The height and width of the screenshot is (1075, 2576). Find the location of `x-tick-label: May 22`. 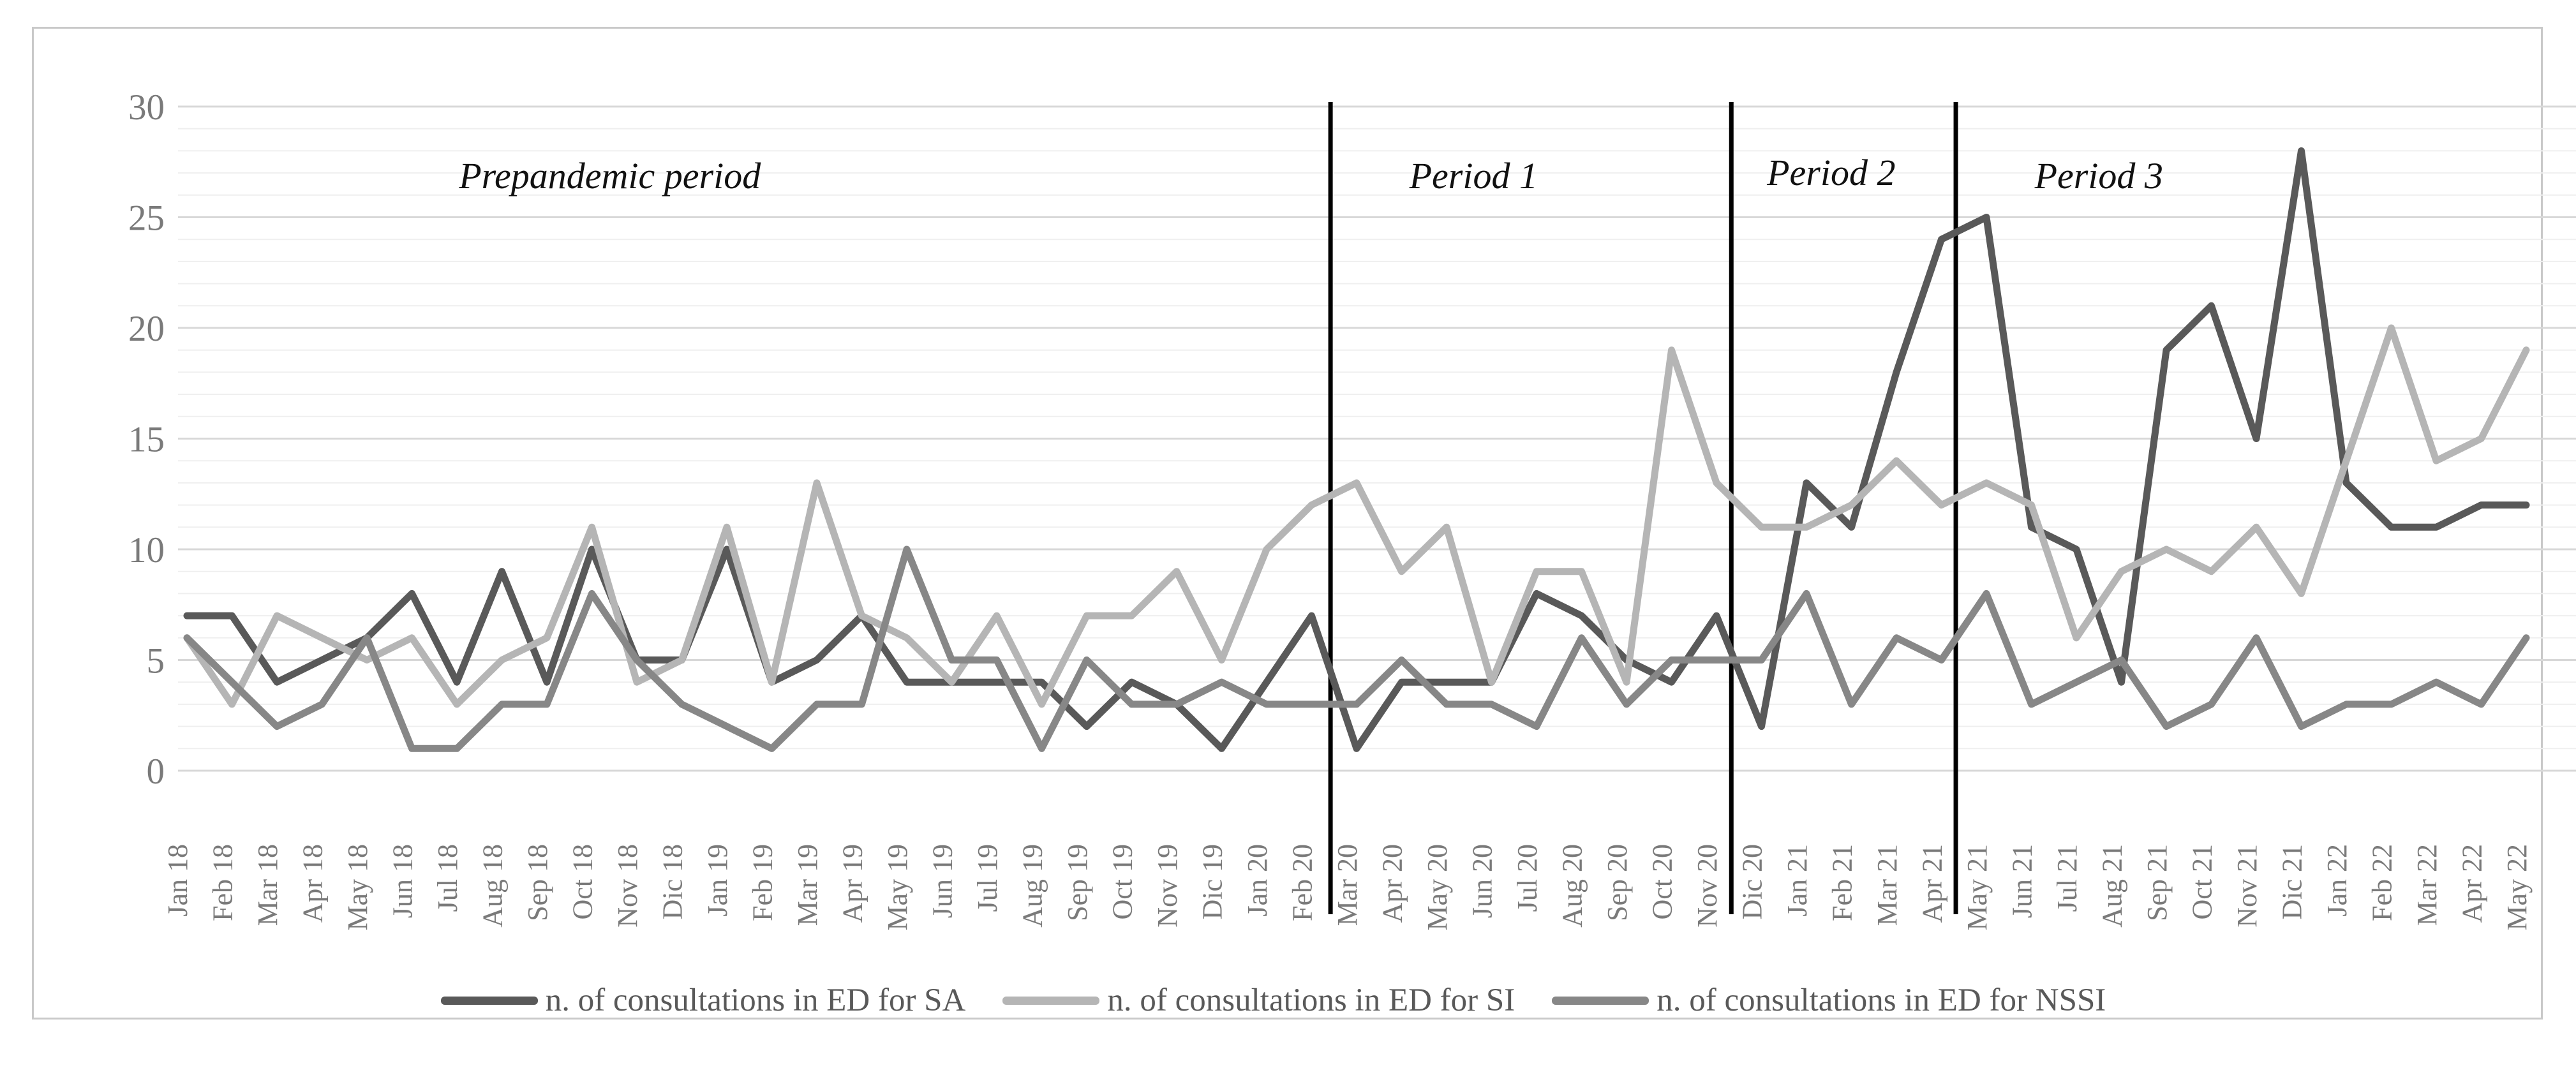

x-tick-label: May 22 is located at coordinates (2517, 888).